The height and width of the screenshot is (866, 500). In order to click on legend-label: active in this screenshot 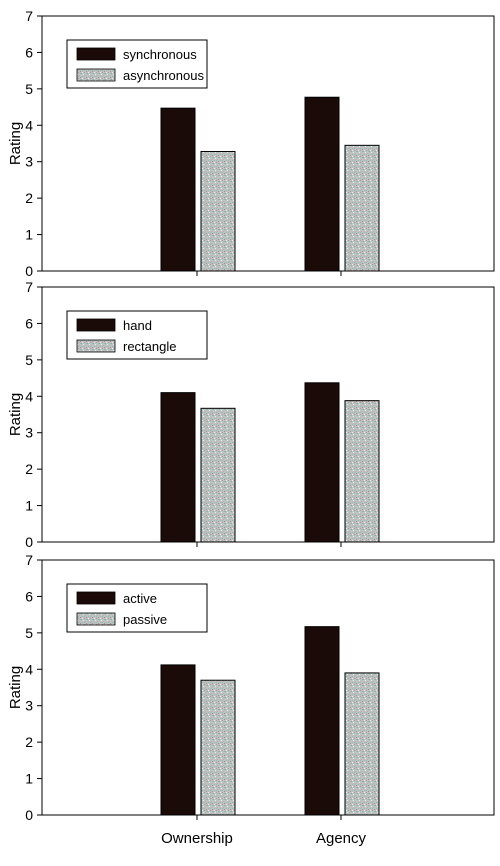, I will do `click(140, 598)`.